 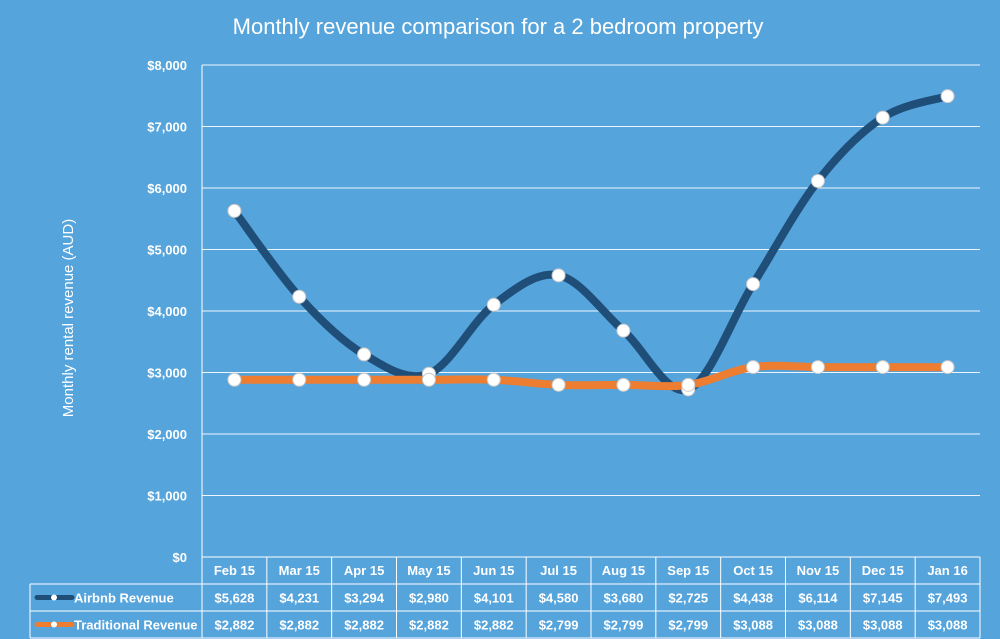 What do you see at coordinates (428, 570) in the screenshot?
I see `x-tick-label: May 15` at bounding box center [428, 570].